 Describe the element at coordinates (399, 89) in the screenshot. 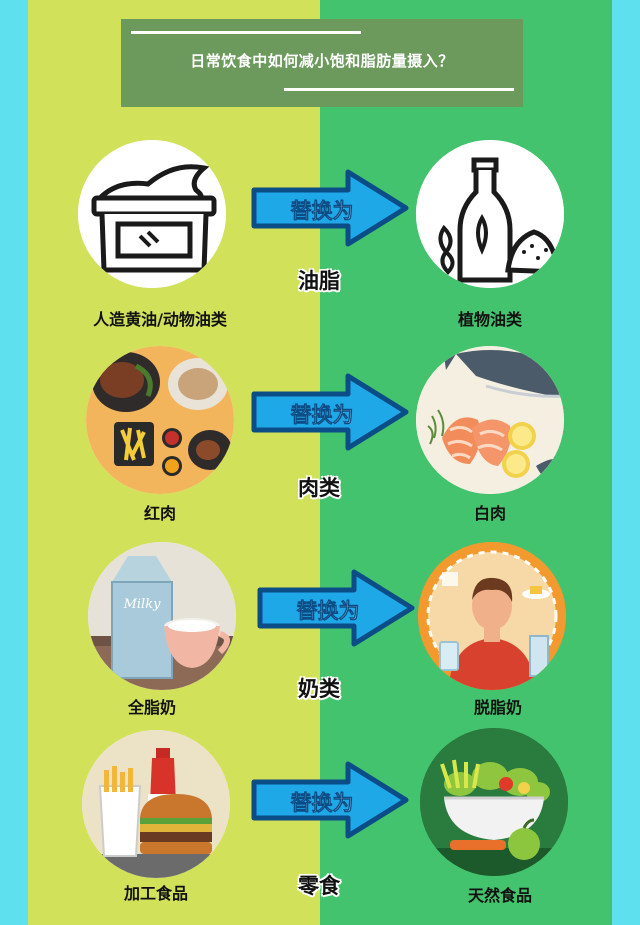

I see `title-decor-line-bottom` at that location.